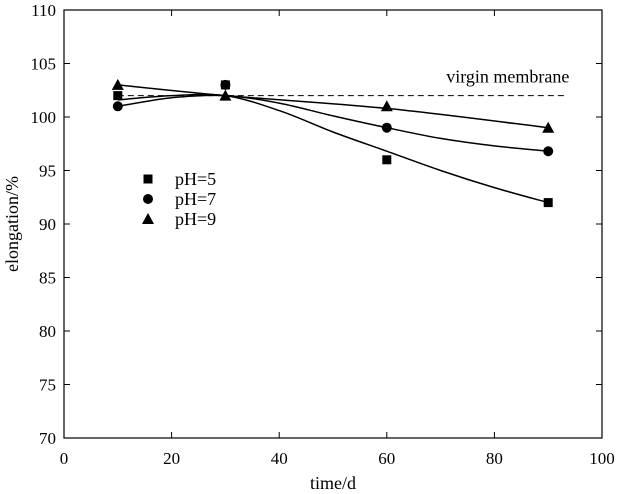 This screenshot has height=494, width=620. I want to click on legend-marker-ph9, so click(148, 218).